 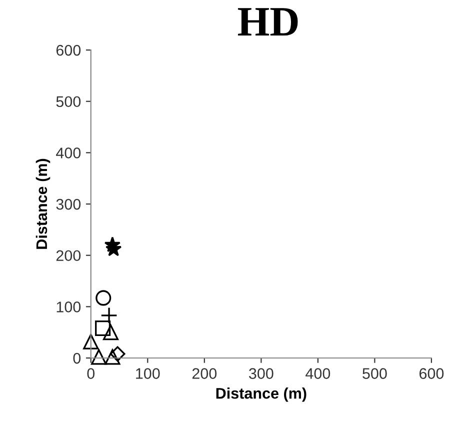 What do you see at coordinates (68, 50) in the screenshot?
I see `y-tick-label: 600` at bounding box center [68, 50].